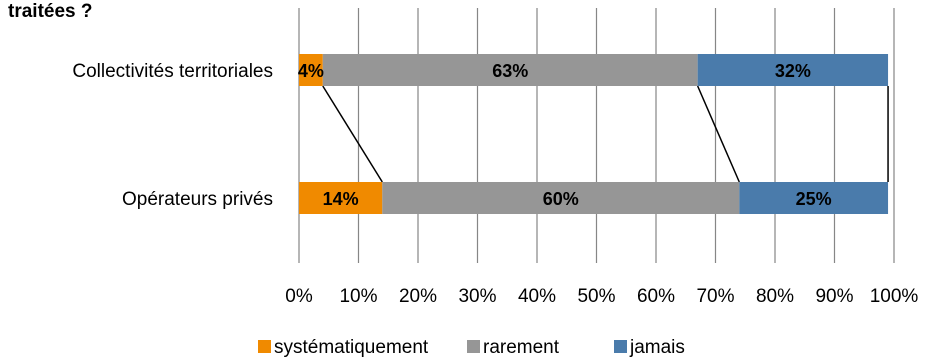  I want to click on x-tick-label: 50%, so click(596, 296).